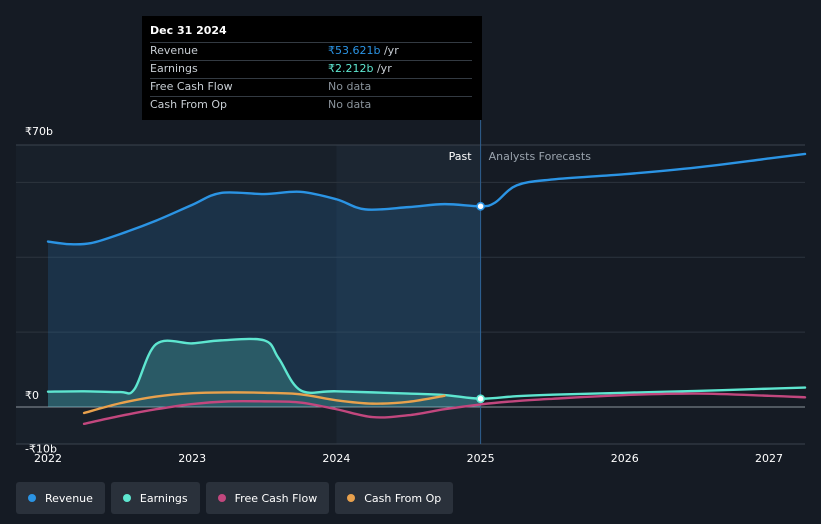 The height and width of the screenshot is (524, 821). I want to click on earnings-marker, so click(480, 399).